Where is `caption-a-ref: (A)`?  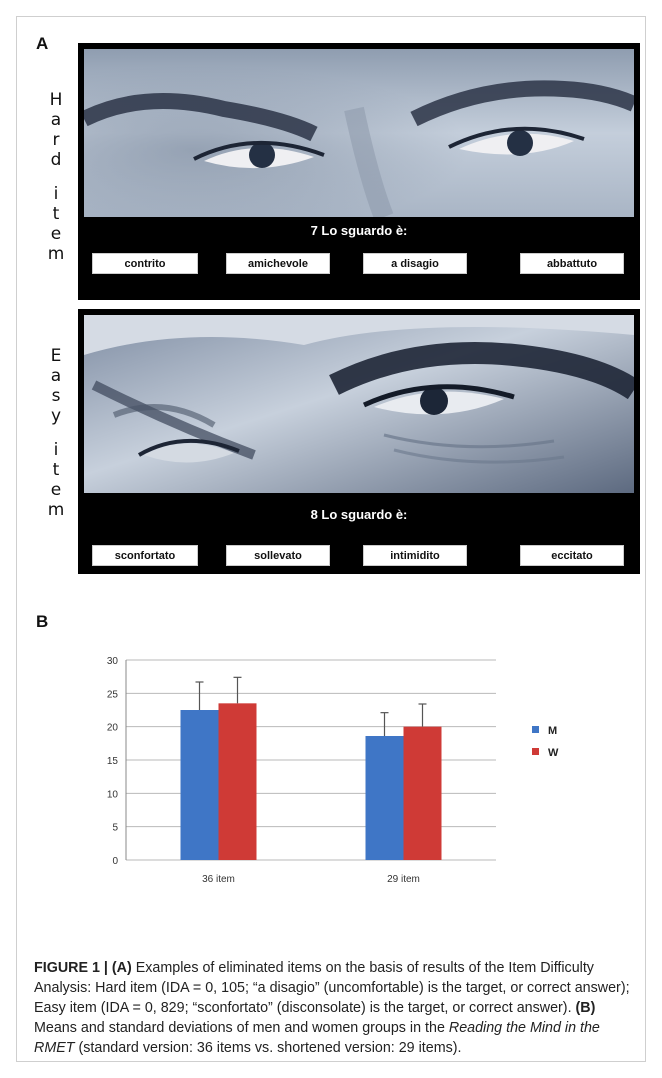 caption-a-ref: (A) is located at coordinates (121, 968).